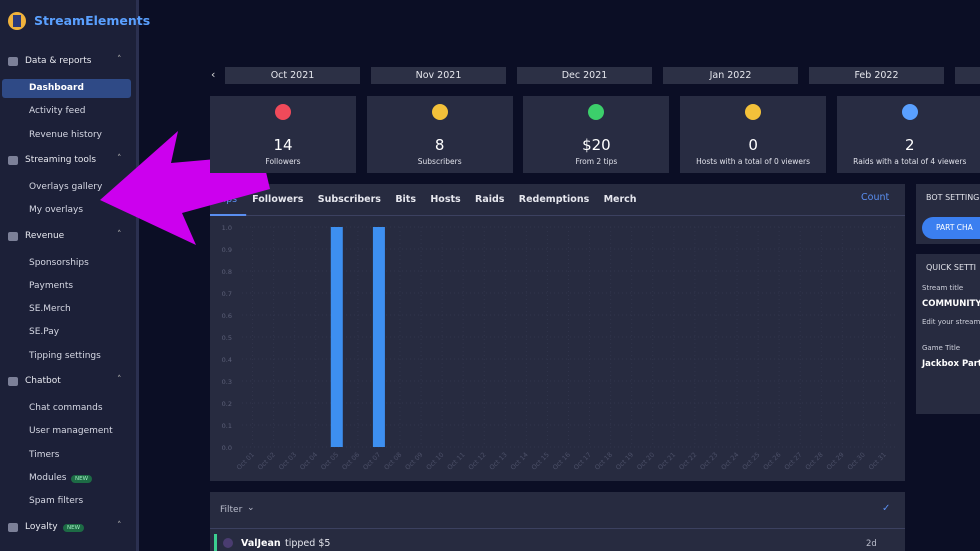 The height and width of the screenshot is (551, 980). What do you see at coordinates (943, 288) in the screenshot?
I see `field-label: Stream title` at bounding box center [943, 288].